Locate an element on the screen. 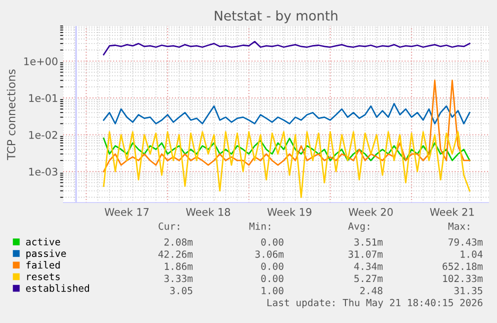  x-tick-label: Week 18 is located at coordinates (208, 212).